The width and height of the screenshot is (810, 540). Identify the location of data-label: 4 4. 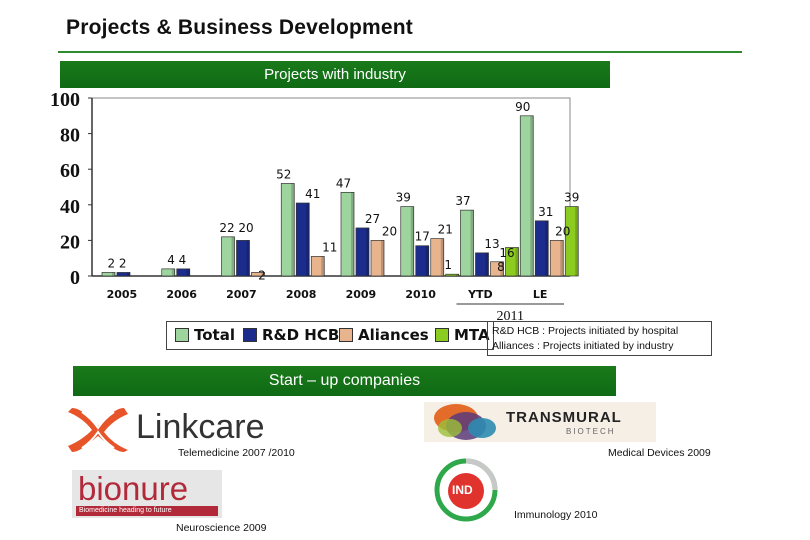
(176, 260).